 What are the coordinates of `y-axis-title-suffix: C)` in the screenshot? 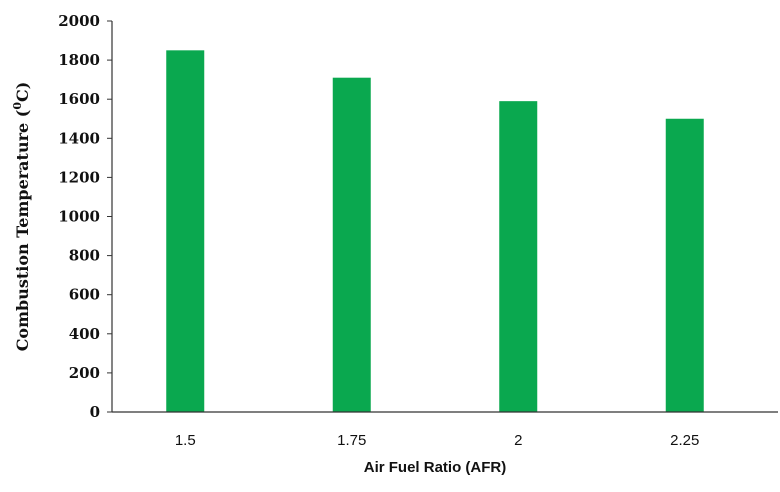 It's located at (22, 92).